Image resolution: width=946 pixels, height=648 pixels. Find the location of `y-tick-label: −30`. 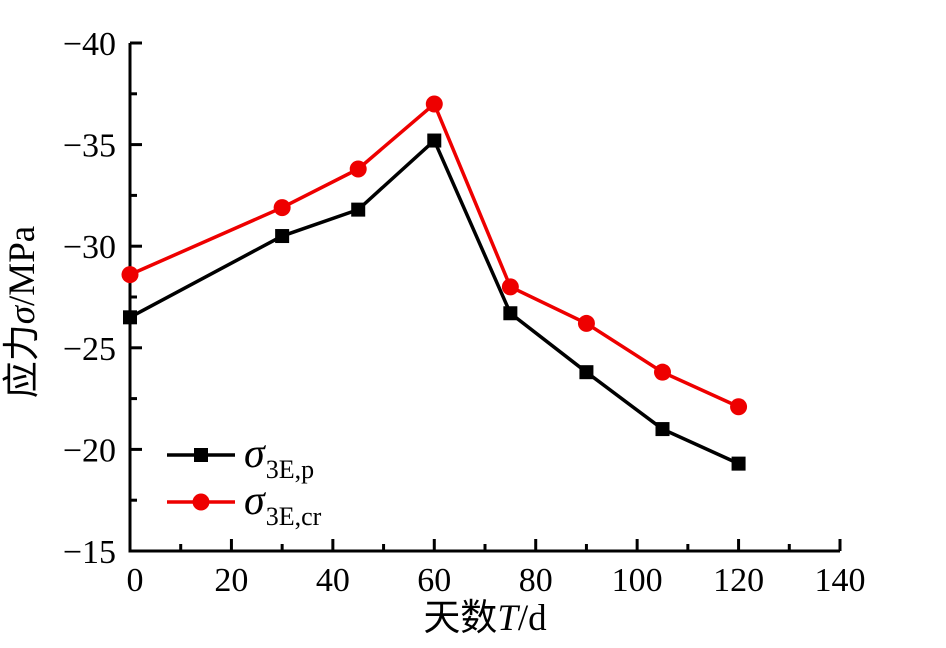

y-tick-label: −30 is located at coordinates (89, 247).